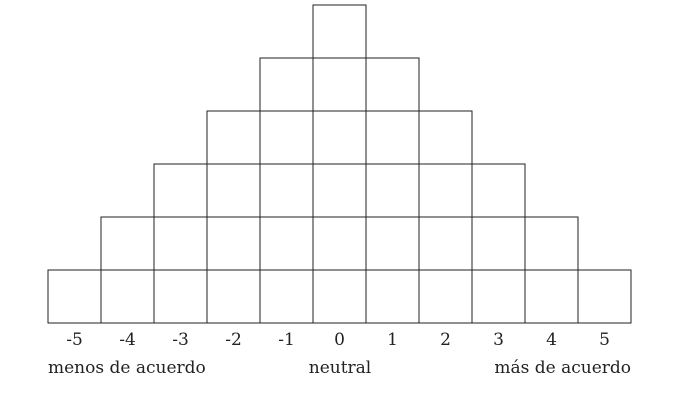 This screenshot has height=405, width=679. I want to click on column-label: -2, so click(233, 340).